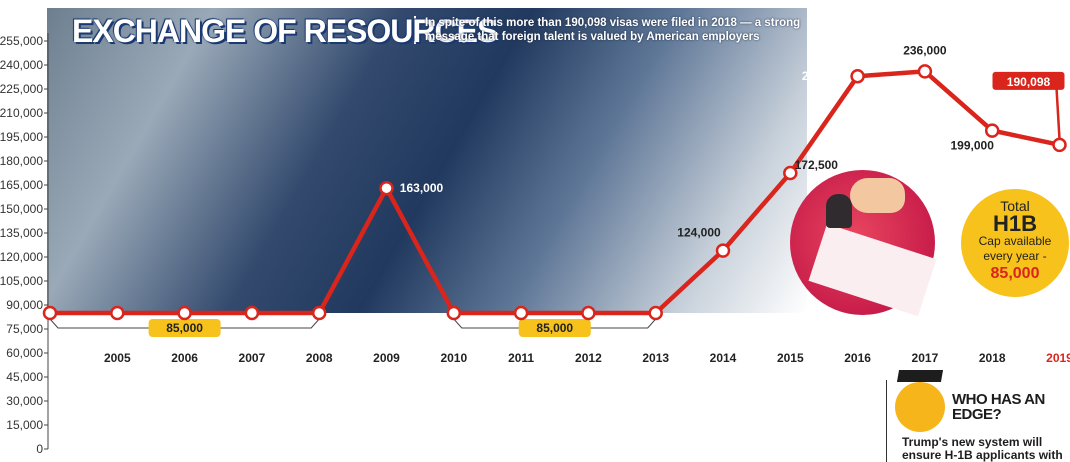 This screenshot has height=462, width=1070. Describe the element at coordinates (790, 358) in the screenshot. I see `x-tick-label: 2015` at that location.